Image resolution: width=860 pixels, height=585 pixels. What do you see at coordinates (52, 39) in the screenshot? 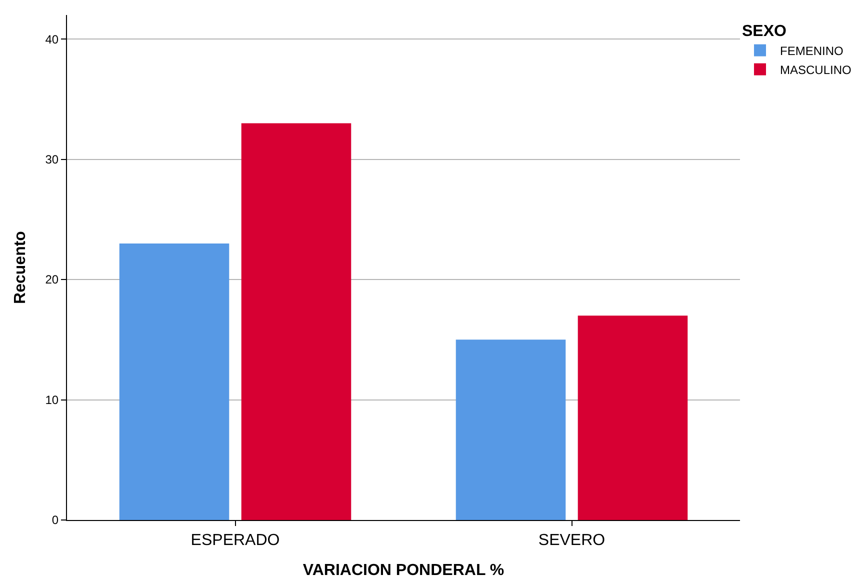
I see `y-tick-label: 40` at bounding box center [52, 39].